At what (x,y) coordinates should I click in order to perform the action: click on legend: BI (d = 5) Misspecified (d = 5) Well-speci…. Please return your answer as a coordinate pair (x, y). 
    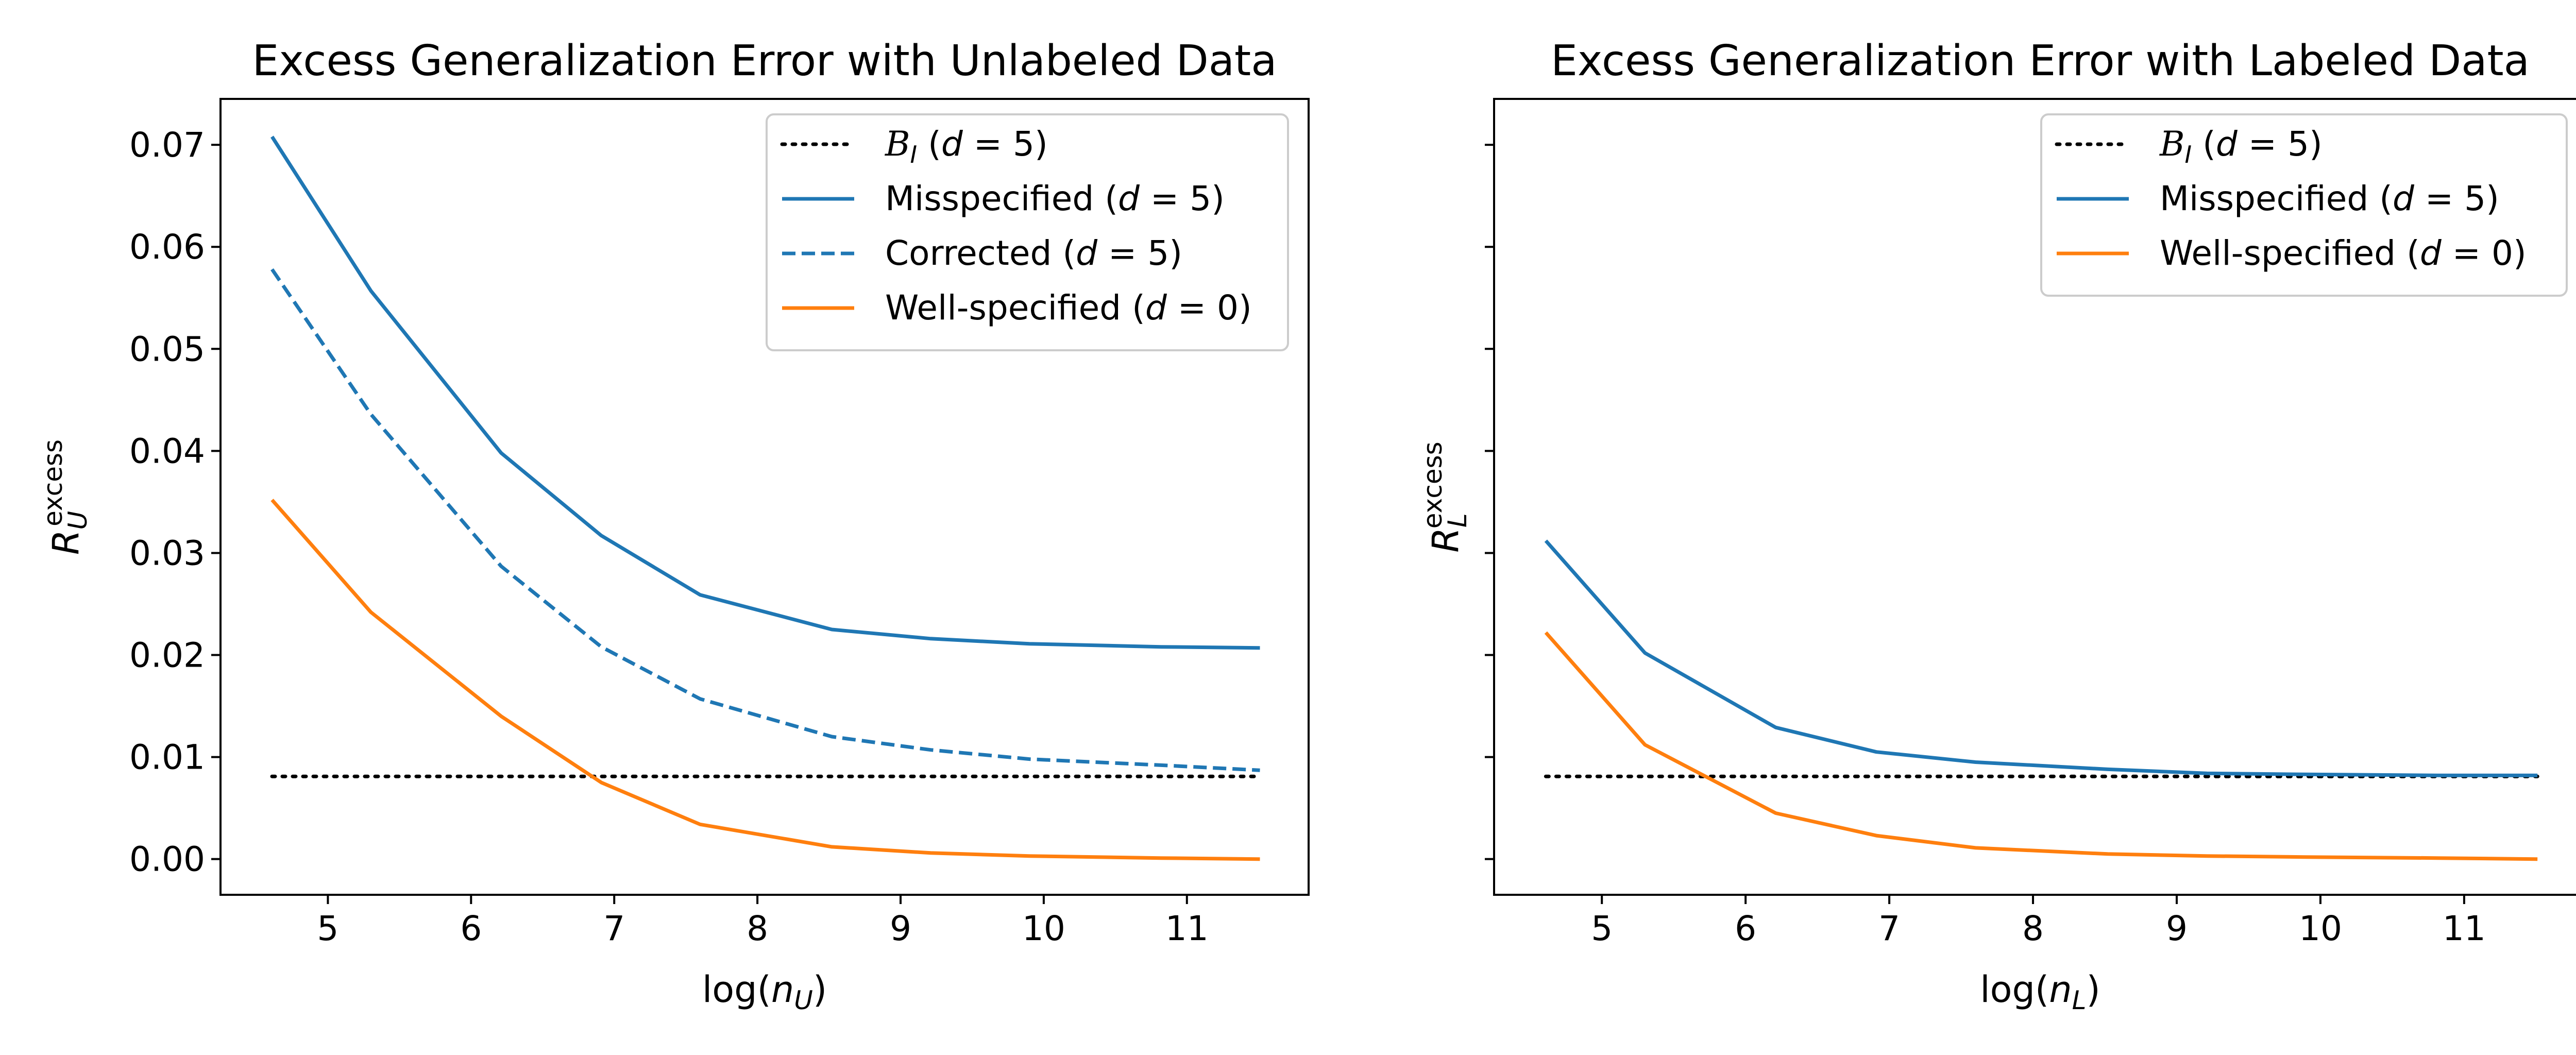
    Looking at the image, I should click on (2304, 205).